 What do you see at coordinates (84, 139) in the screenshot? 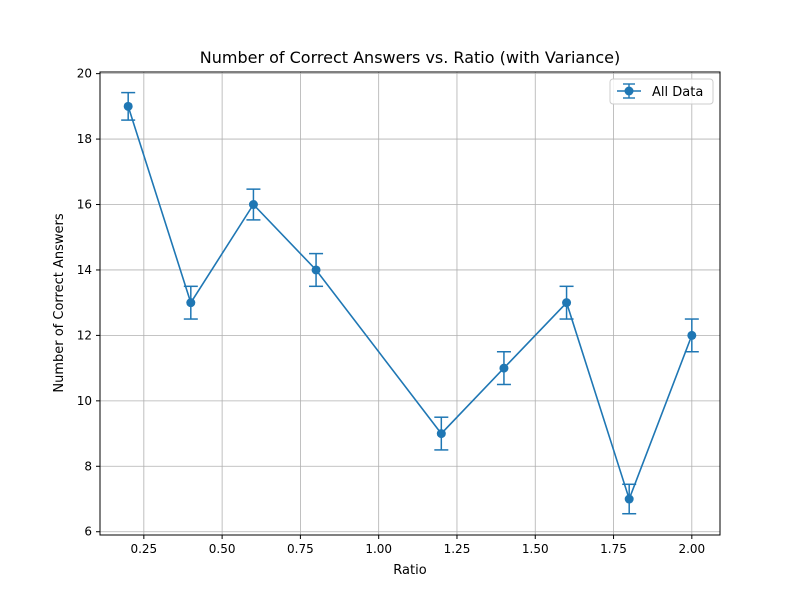
I see `y-tick-label: 18` at bounding box center [84, 139].